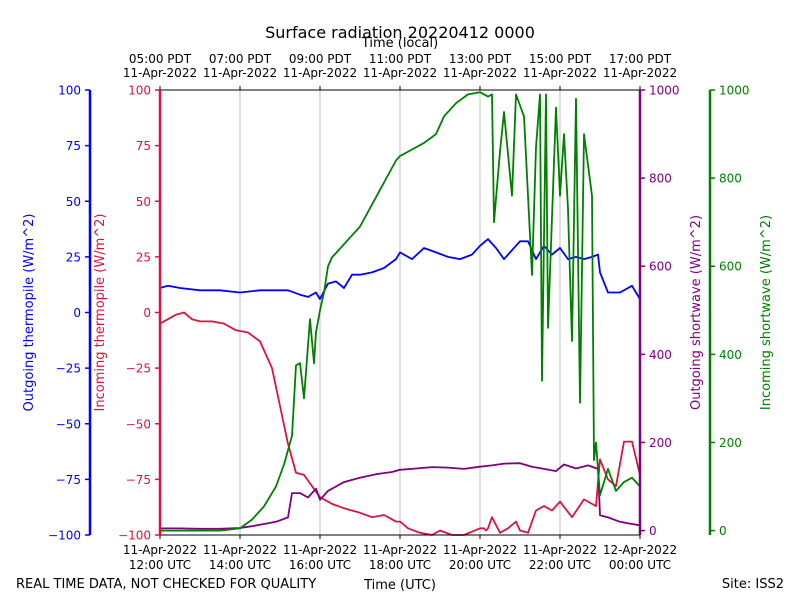  I want to click on x-tick-label-time: 18:00 UTC, so click(400, 565).